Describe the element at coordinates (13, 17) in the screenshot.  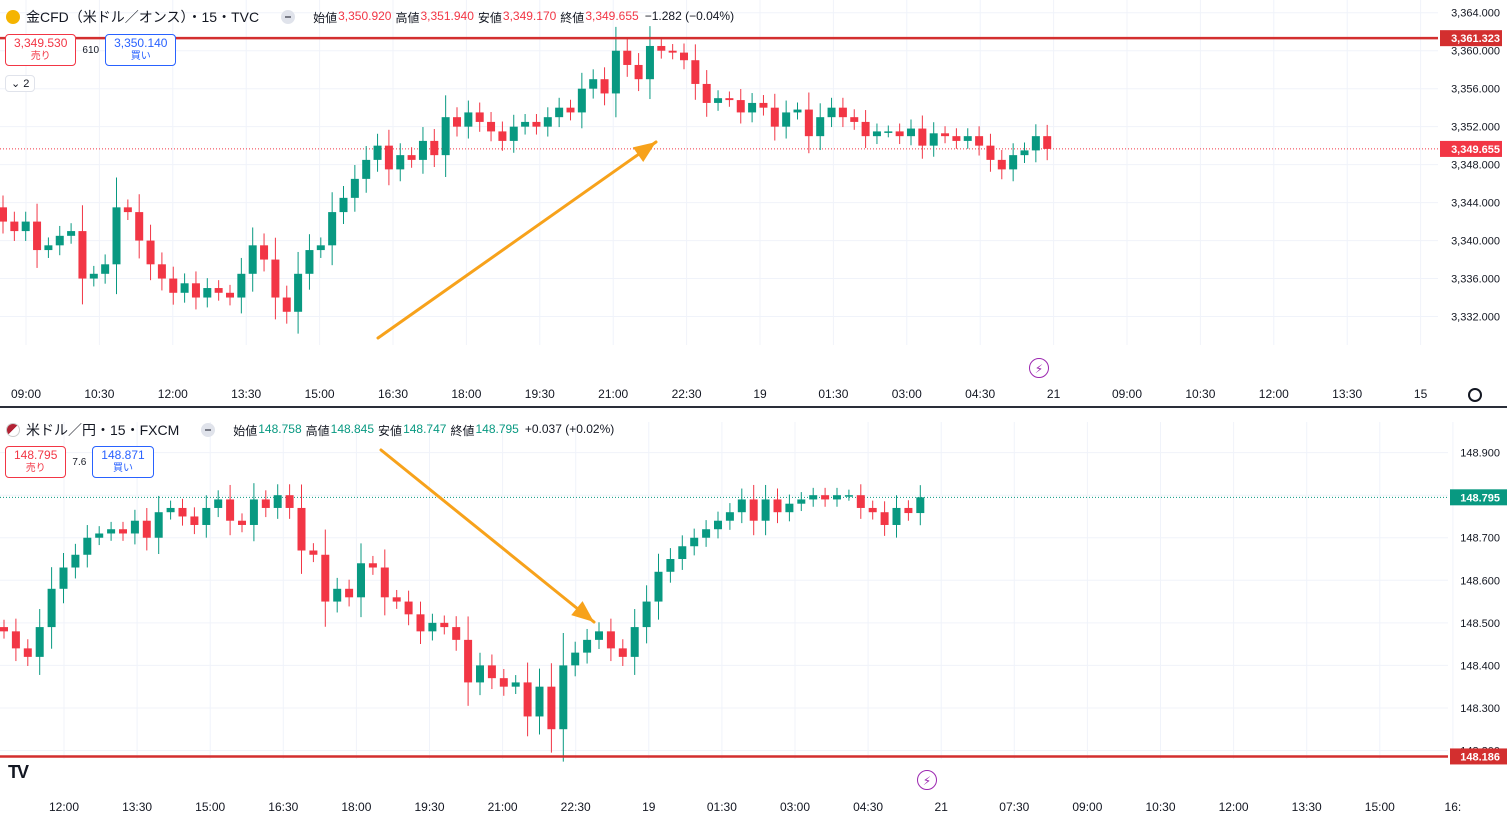
I see `gold-symbol-icon` at that location.